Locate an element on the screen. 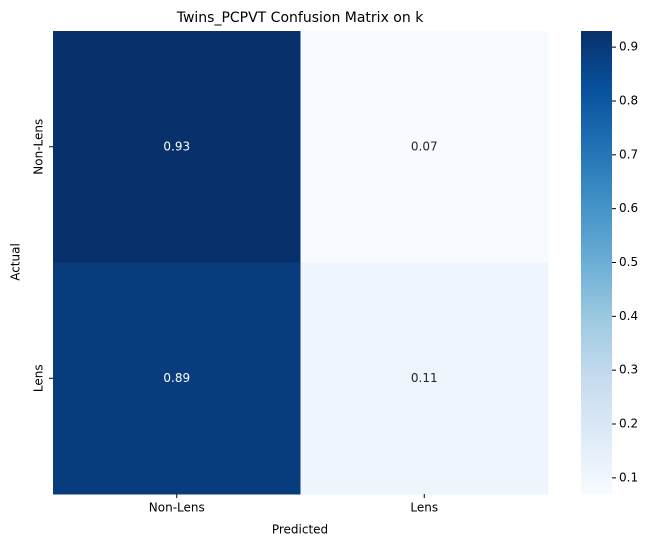 The height and width of the screenshot is (547, 645). cell-label: 0.93 is located at coordinates (176, 146).